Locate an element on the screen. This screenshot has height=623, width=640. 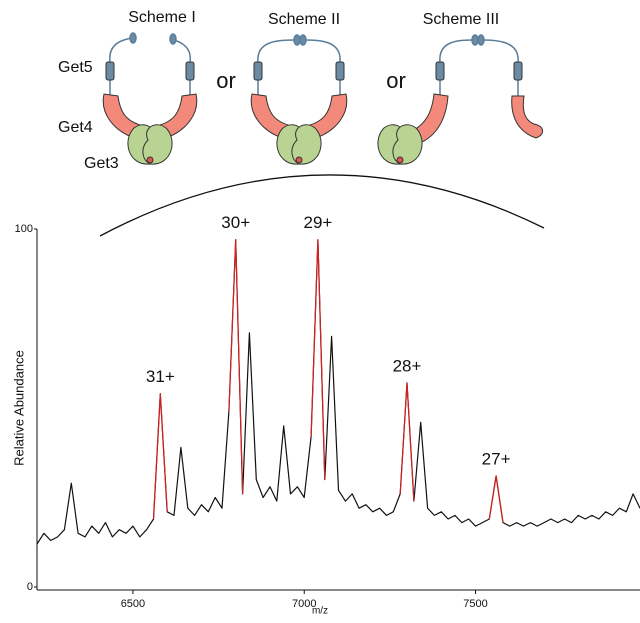
scheme-3-proteins is located at coordinates (460, 113).